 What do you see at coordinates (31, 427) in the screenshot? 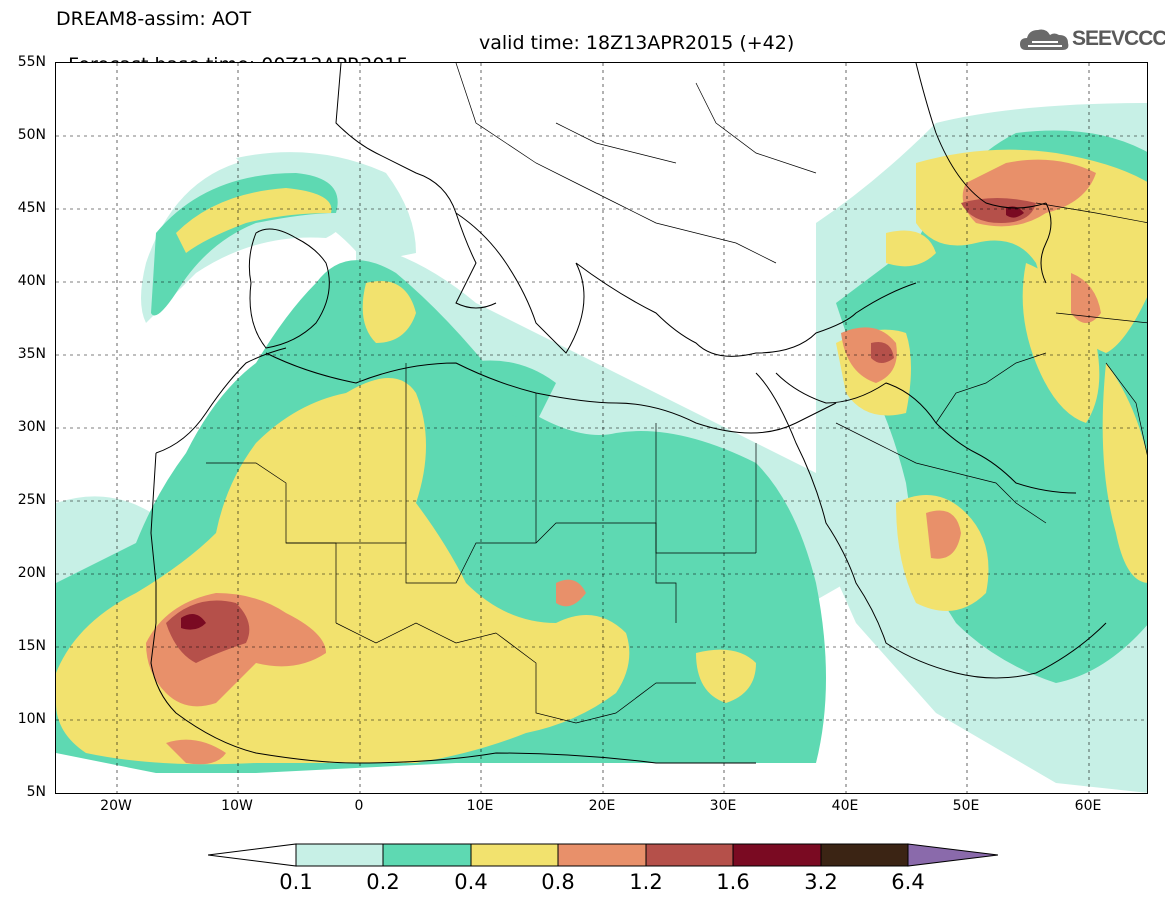
I see `lat-label-30N: 30N` at bounding box center [31, 427].